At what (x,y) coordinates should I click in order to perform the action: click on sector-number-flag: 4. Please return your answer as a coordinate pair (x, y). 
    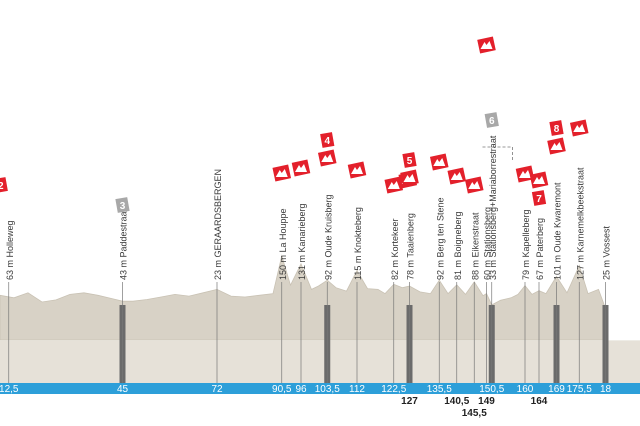
    Looking at the image, I should click on (327, 140).